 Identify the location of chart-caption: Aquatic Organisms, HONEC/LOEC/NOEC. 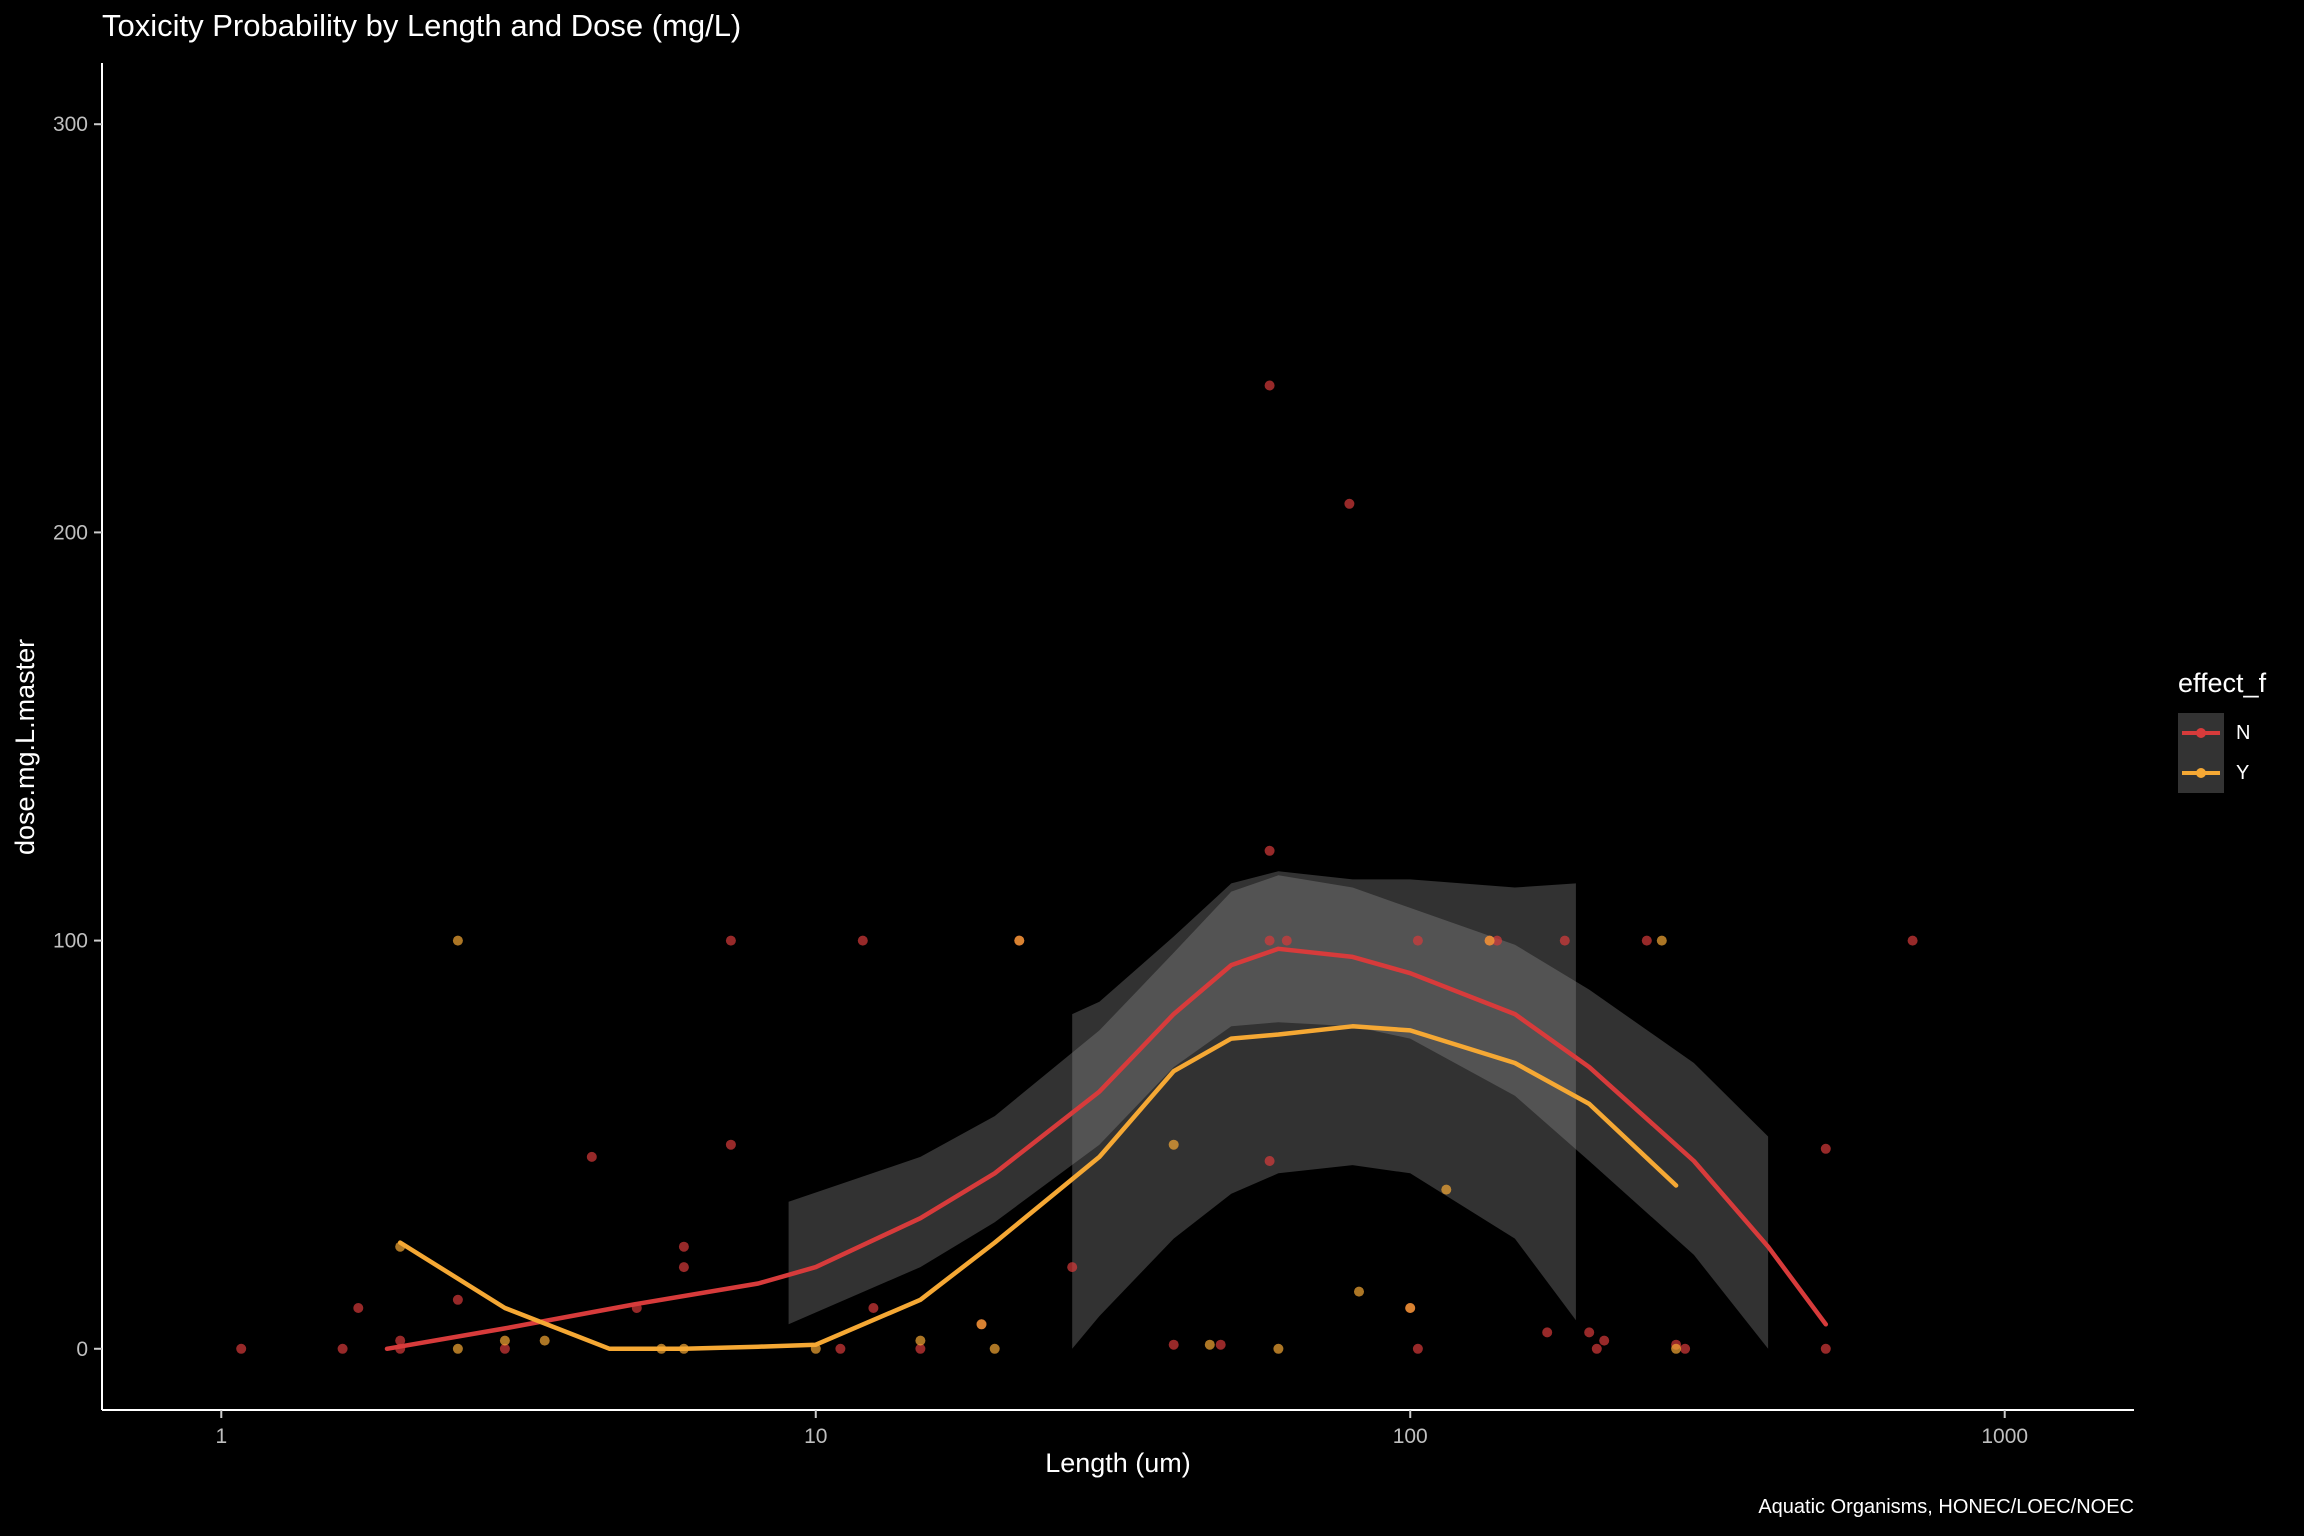
(1946, 1507).